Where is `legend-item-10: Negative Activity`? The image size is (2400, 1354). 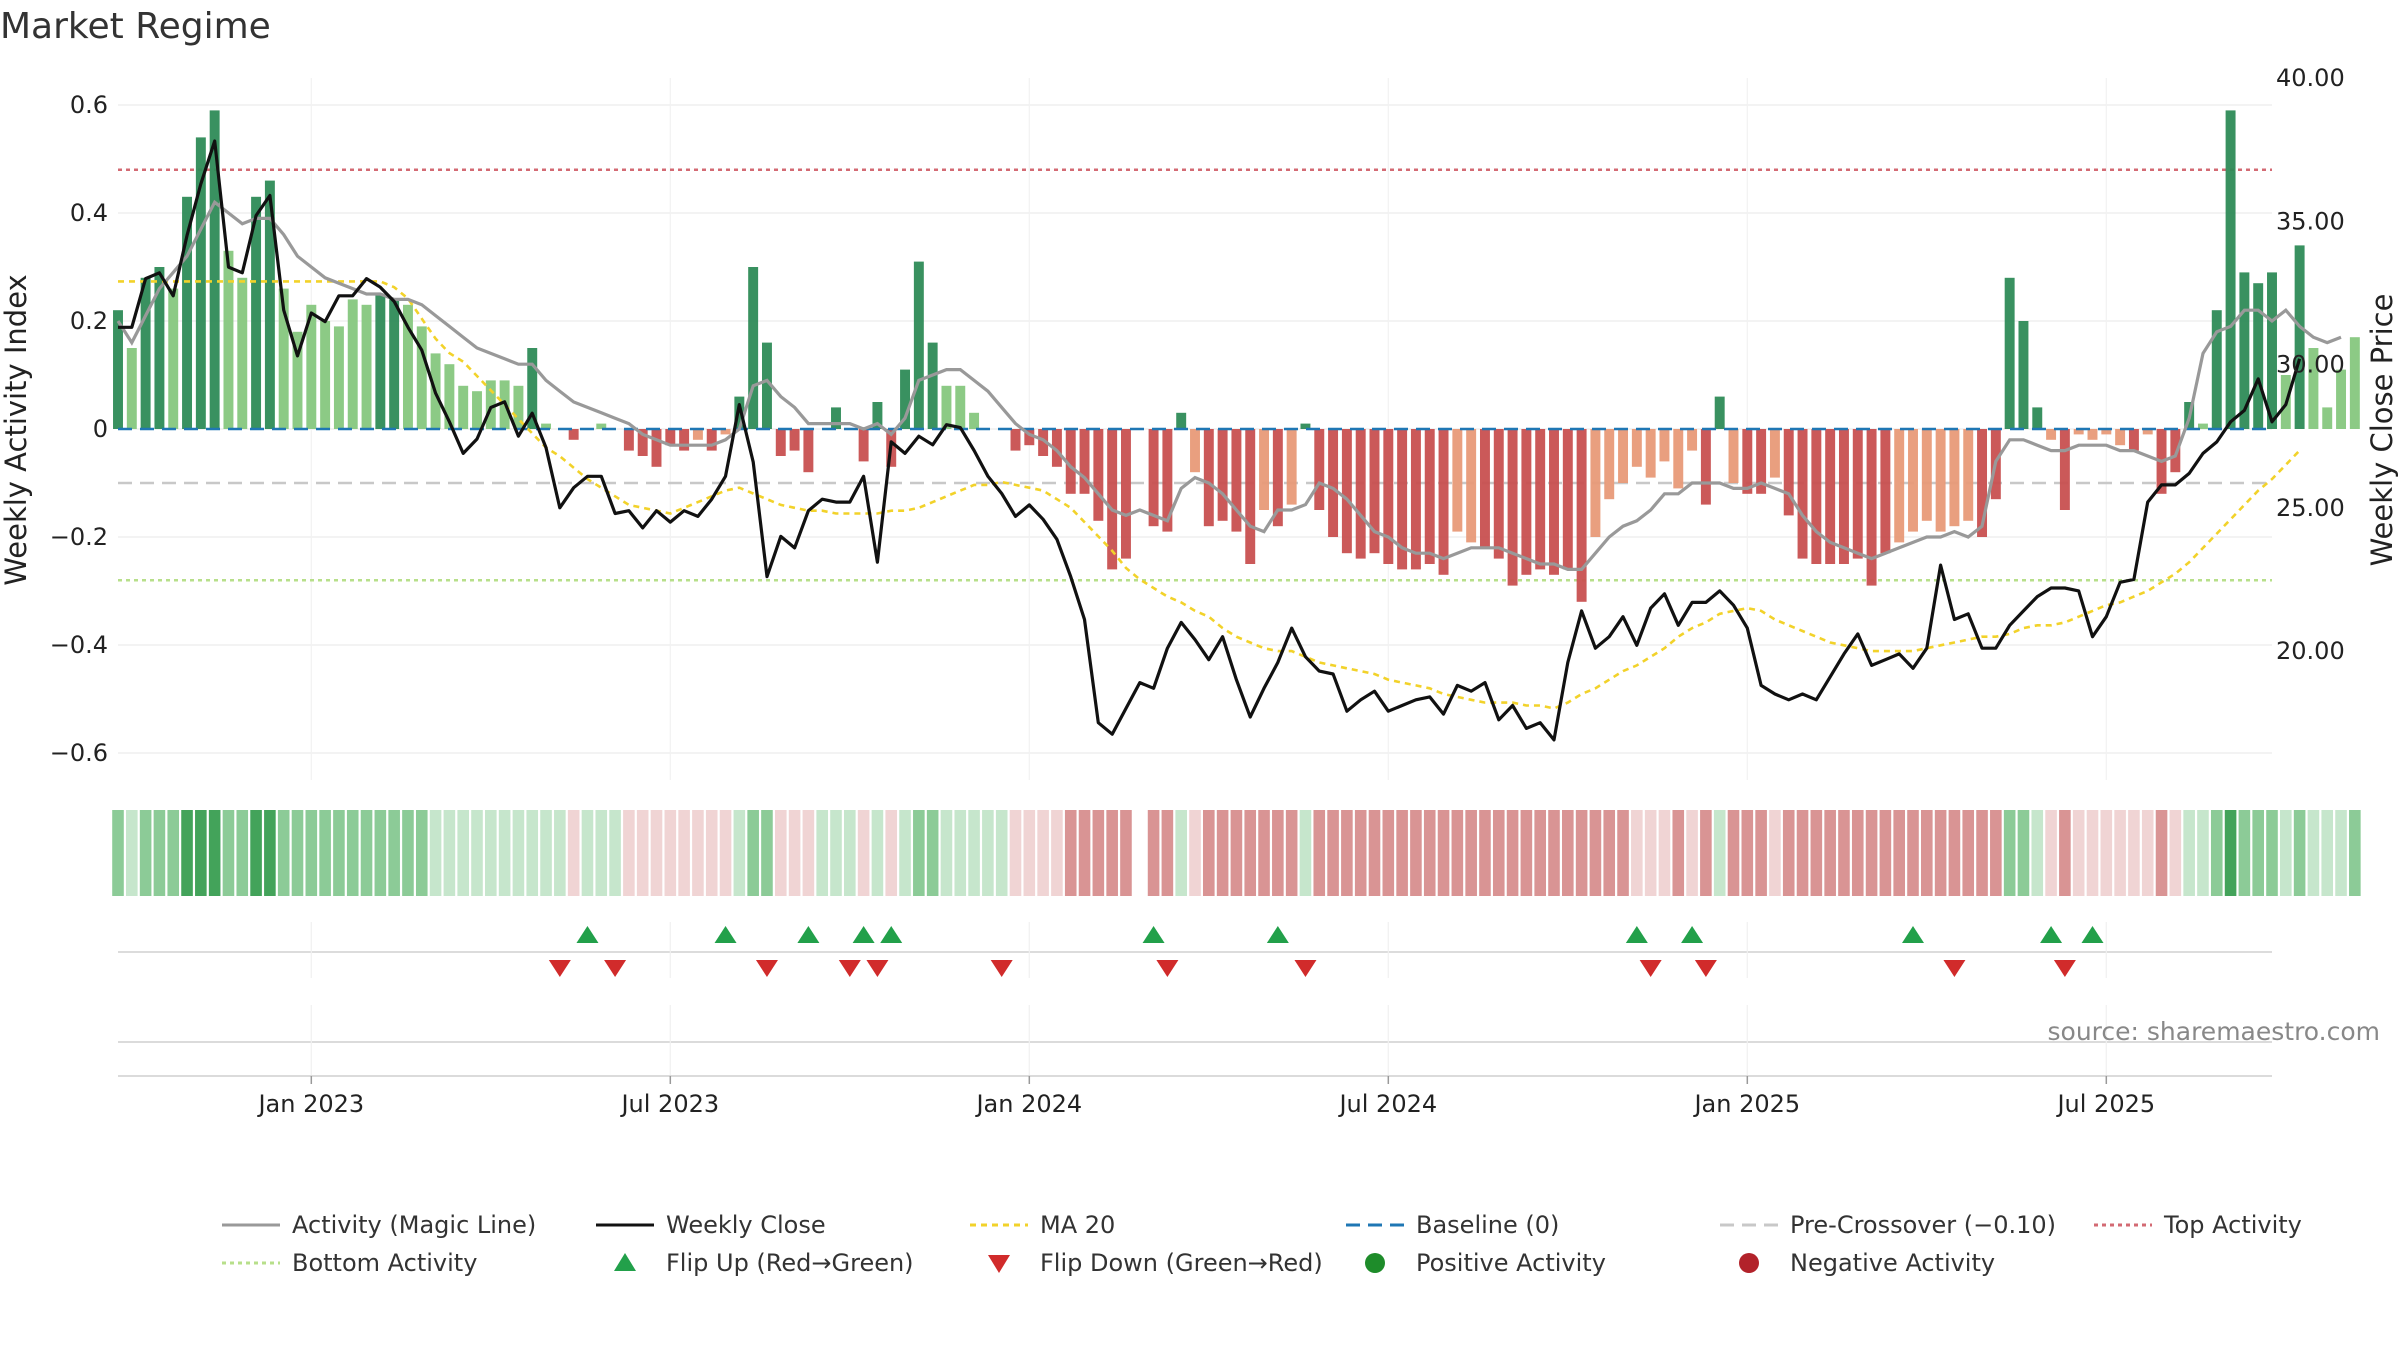 legend-item-10: Negative Activity is located at coordinates (1867, 1263).